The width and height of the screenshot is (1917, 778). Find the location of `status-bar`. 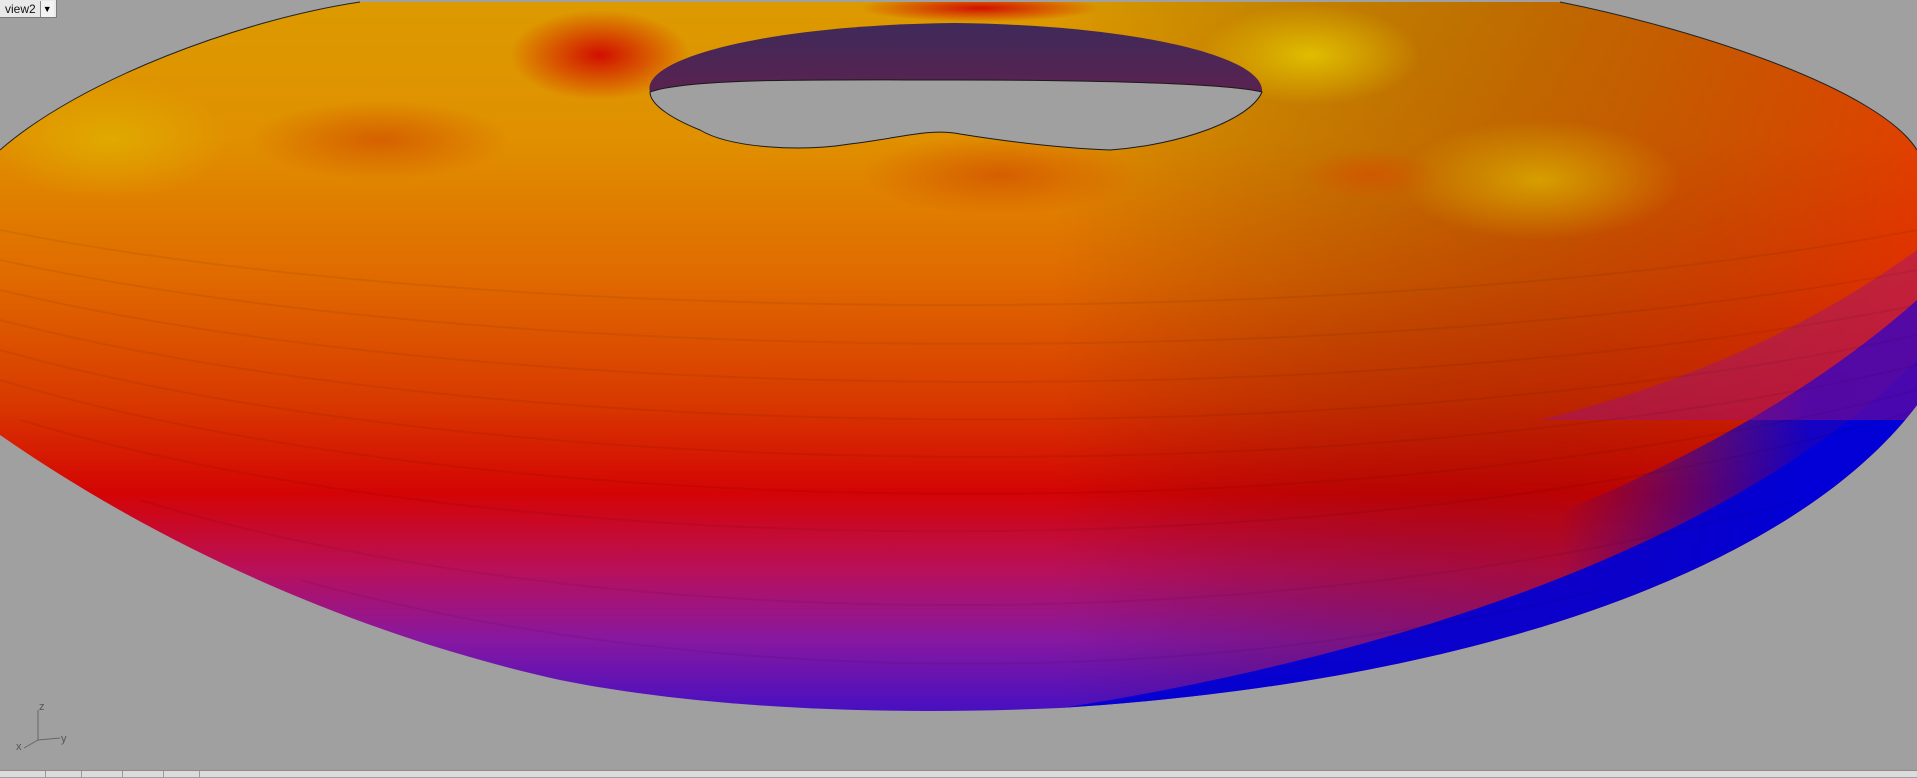

status-bar is located at coordinates (958, 774).